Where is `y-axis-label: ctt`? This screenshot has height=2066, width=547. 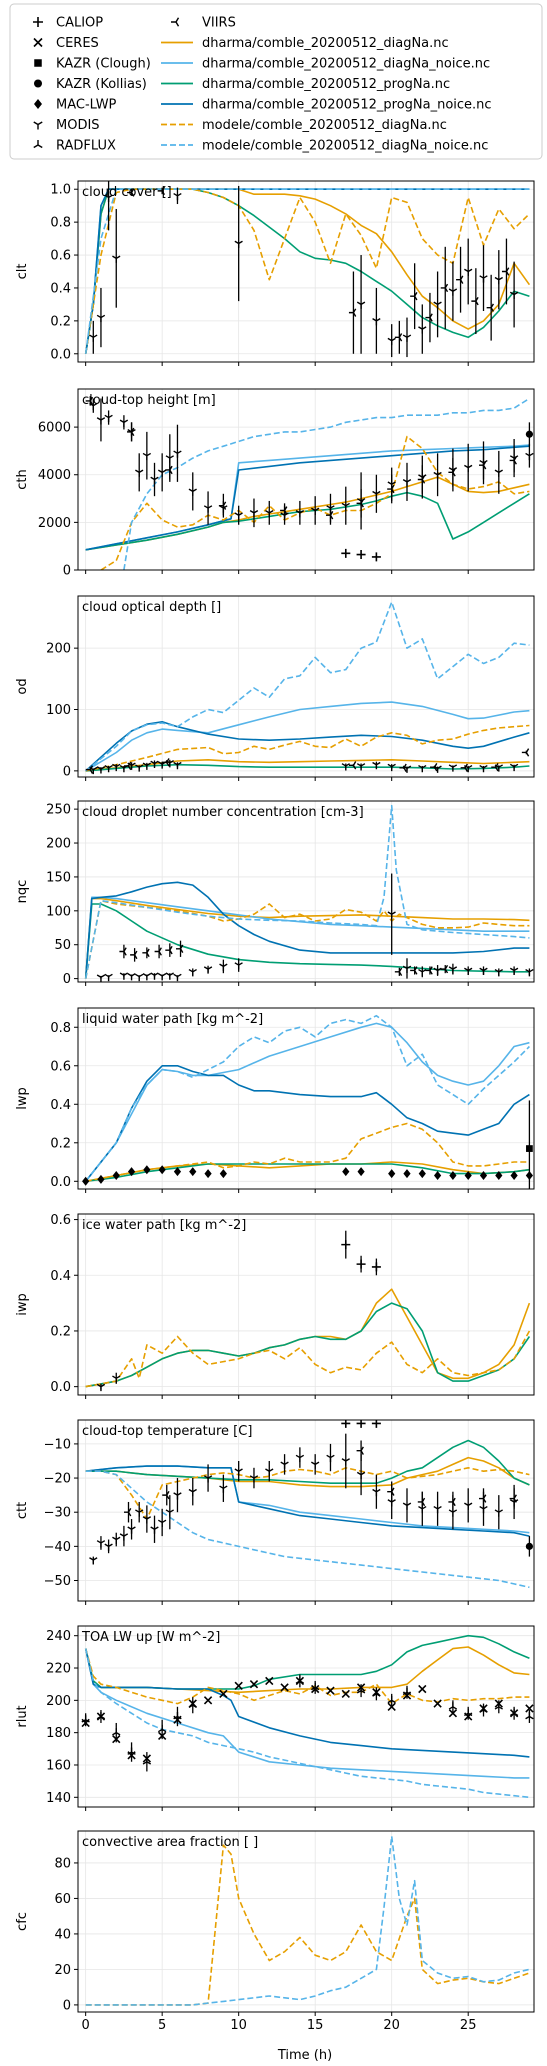 y-axis-label: ctt is located at coordinates (22, 1510).